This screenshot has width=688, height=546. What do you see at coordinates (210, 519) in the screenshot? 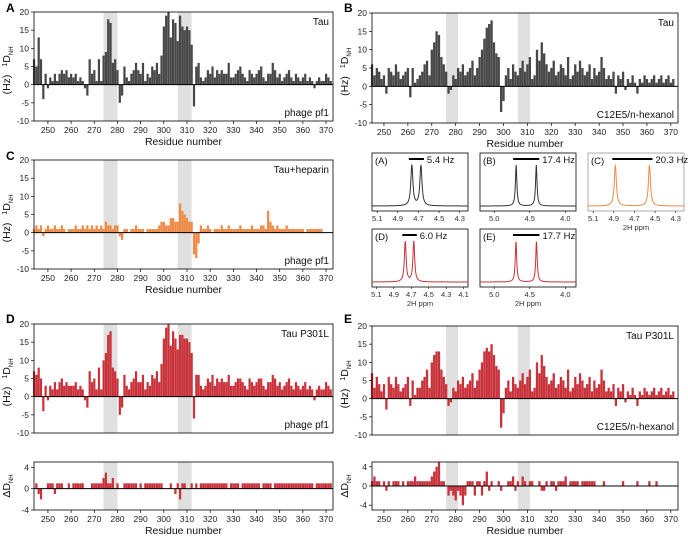
I see `x-tick-label: 320` at bounding box center [210, 519].